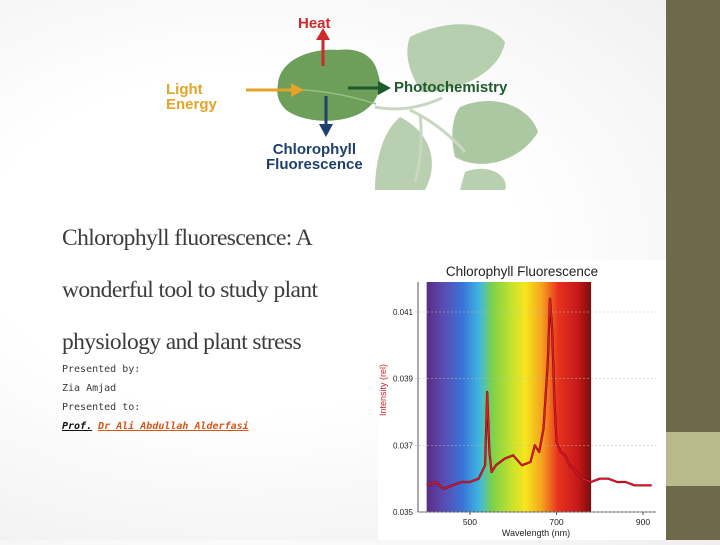 The width and height of the screenshot is (720, 545). I want to click on light-energy-label: Light Energy, so click(191, 97).